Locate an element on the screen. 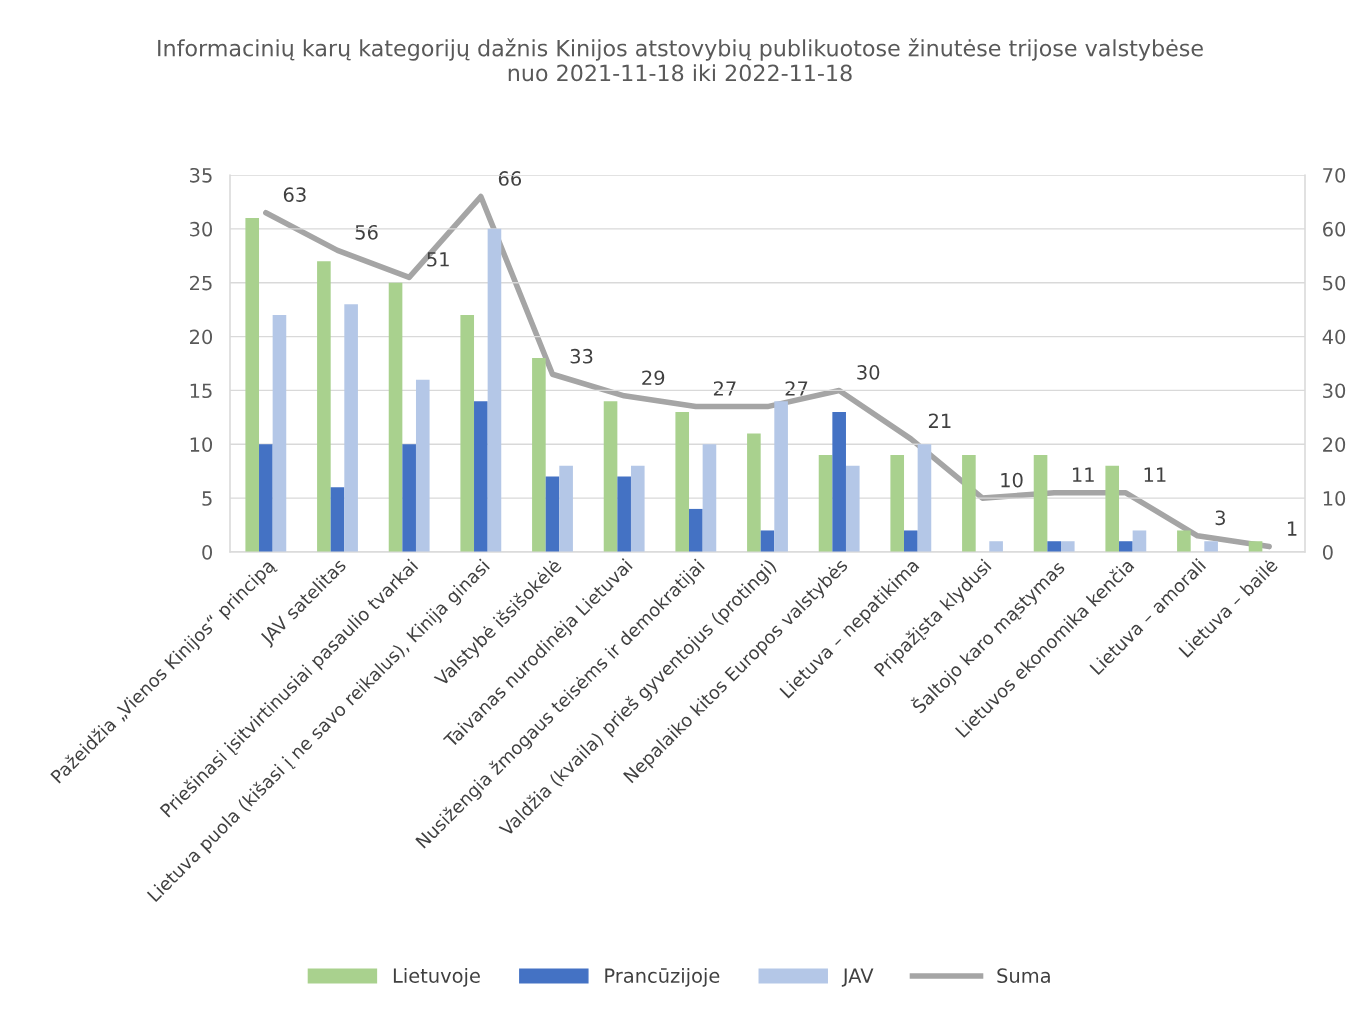  legend-label: JAV is located at coordinates (857, 977).